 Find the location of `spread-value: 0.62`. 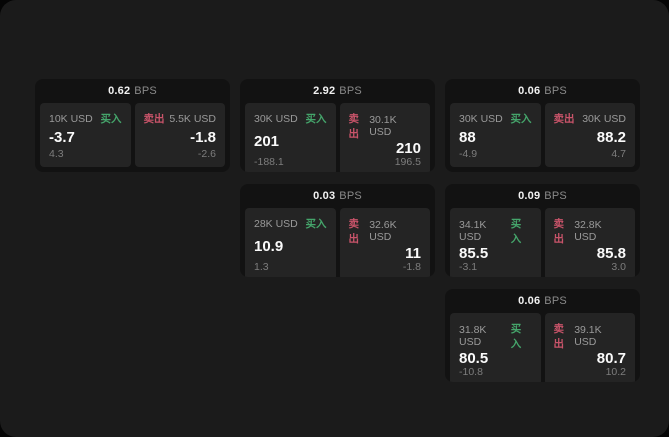

spread-value: 0.62 is located at coordinates (119, 91).